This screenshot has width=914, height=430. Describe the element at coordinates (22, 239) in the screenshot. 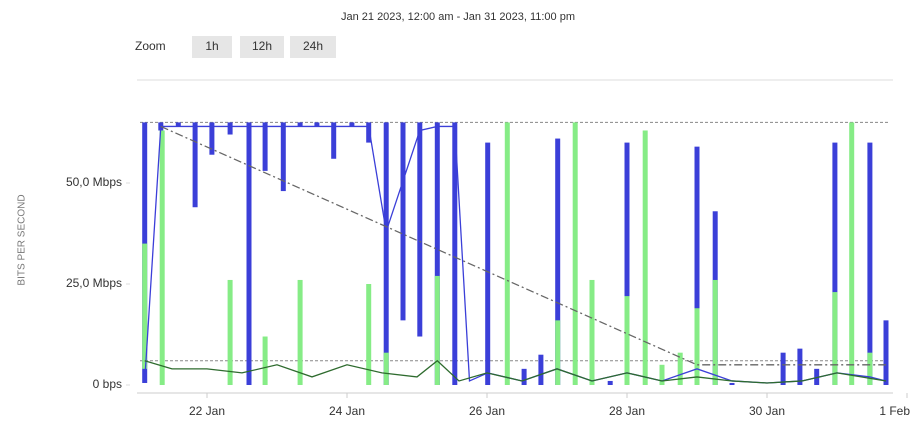

I see `y-axis-label: BITS PER SECOND` at that location.